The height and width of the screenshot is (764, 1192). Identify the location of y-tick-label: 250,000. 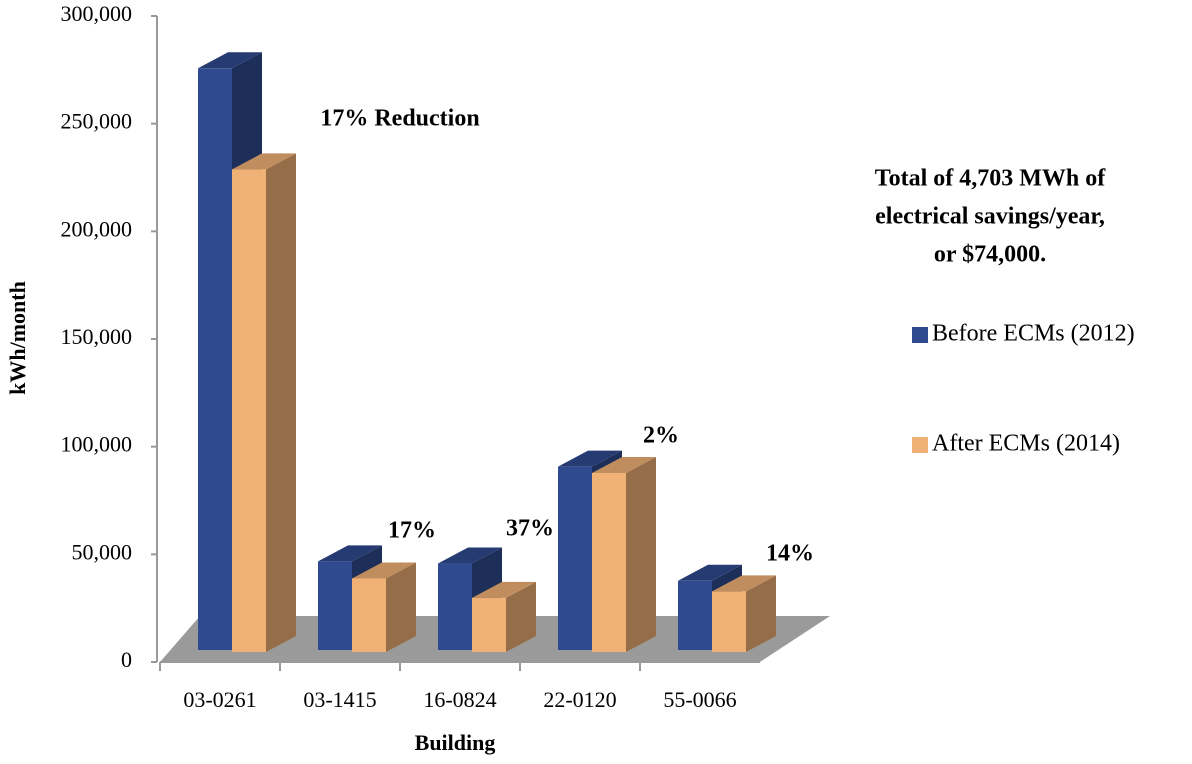
(97, 121).